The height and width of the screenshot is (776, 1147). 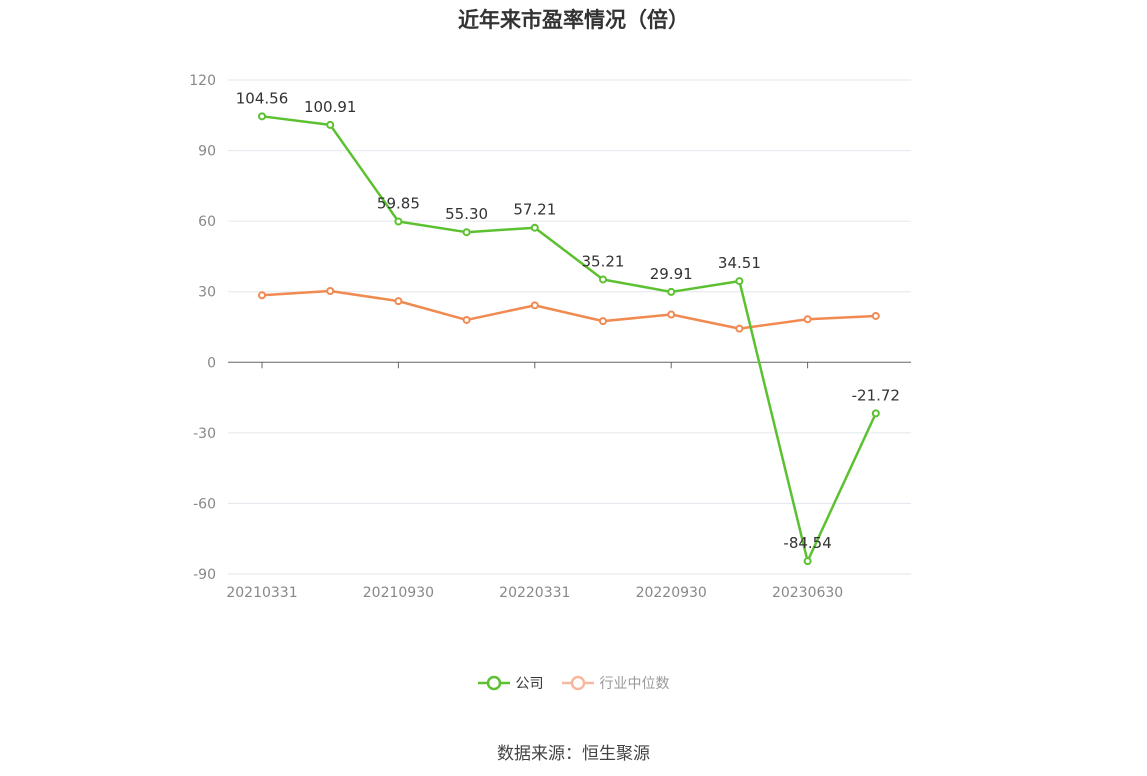 What do you see at coordinates (534, 593) in the screenshot?
I see `x-tick-label: 20220331` at bounding box center [534, 593].